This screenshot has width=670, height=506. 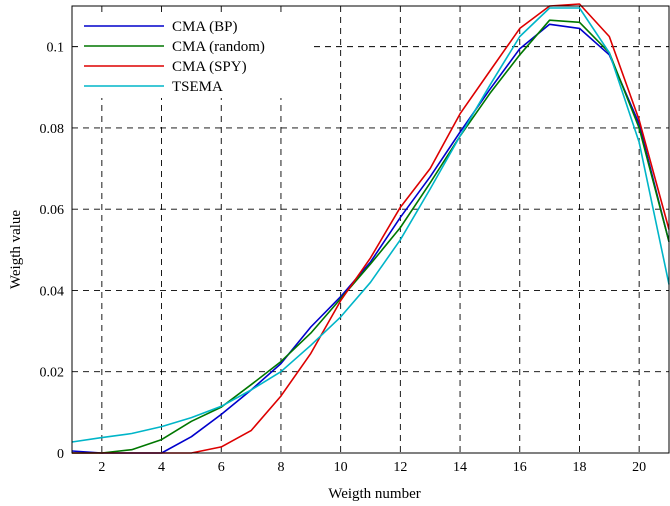 What do you see at coordinates (372, 467) in the screenshot?
I see `x-tick-labels: 2 4 6 8 10 12 14 16 18 20` at bounding box center [372, 467].